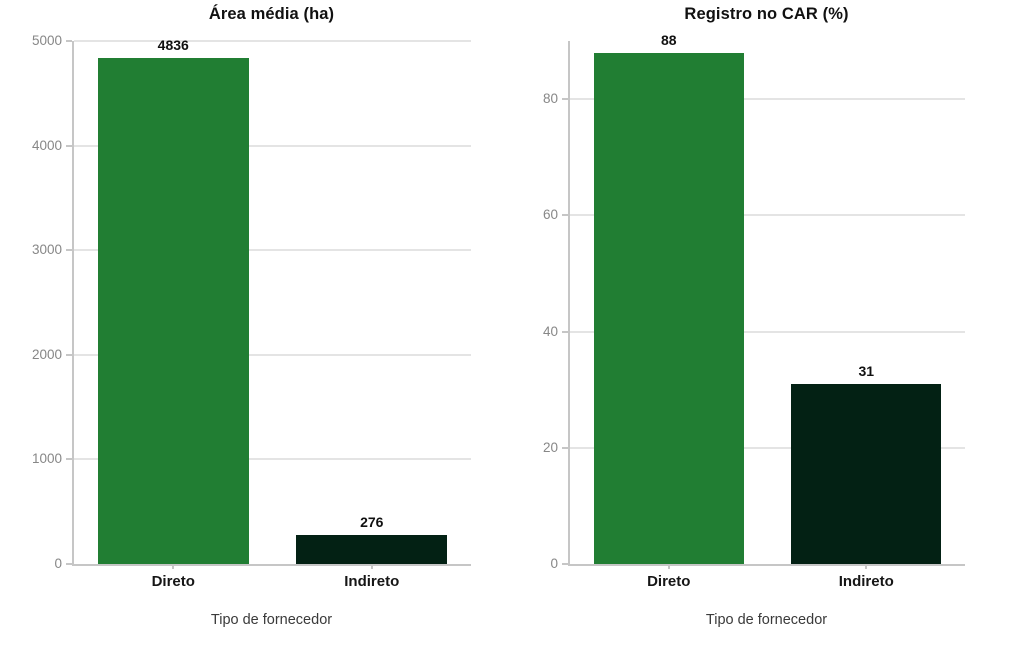 This screenshot has height=654, width=1014. Describe the element at coordinates (550, 447) in the screenshot. I see `y-tick-label: 20` at that location.